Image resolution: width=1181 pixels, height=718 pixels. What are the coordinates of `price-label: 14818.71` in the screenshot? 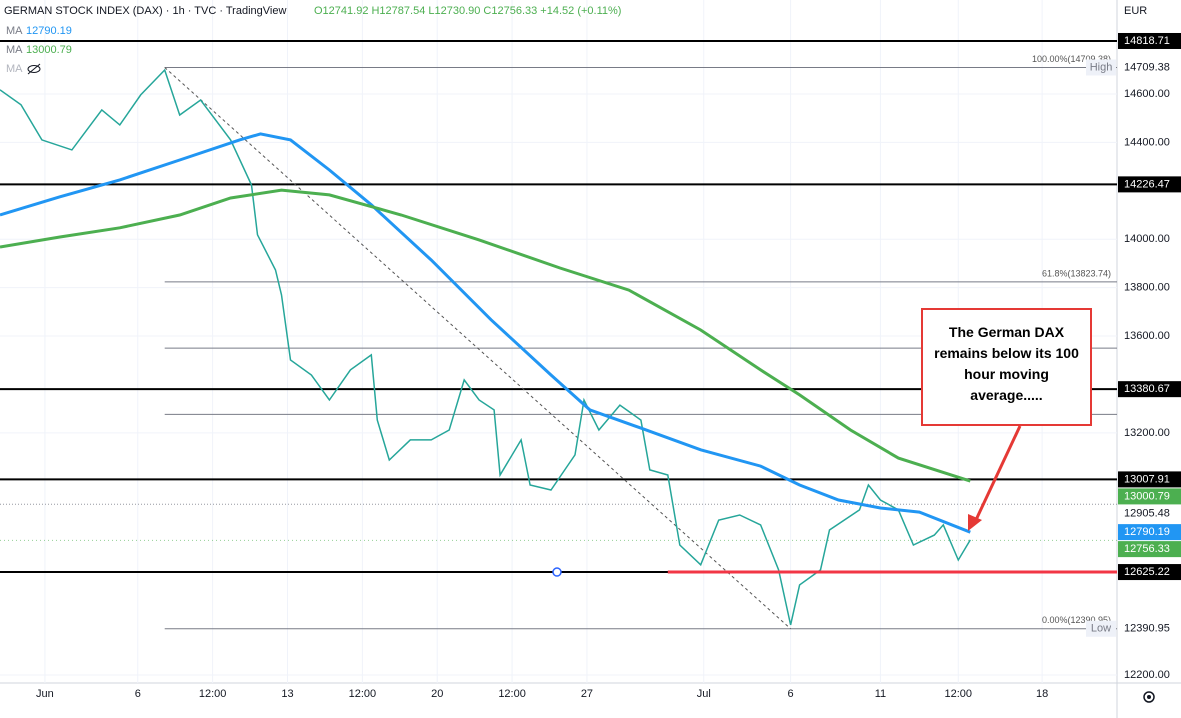 It's located at (1147, 41).